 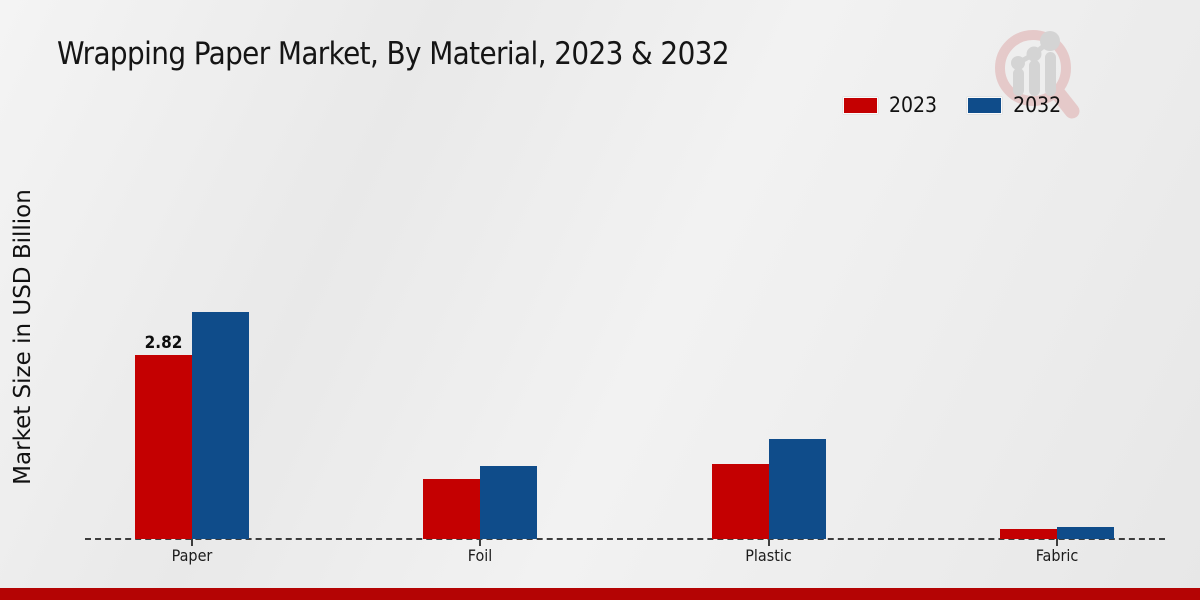 I want to click on bar-value-label: 2.82, so click(x=163, y=343).